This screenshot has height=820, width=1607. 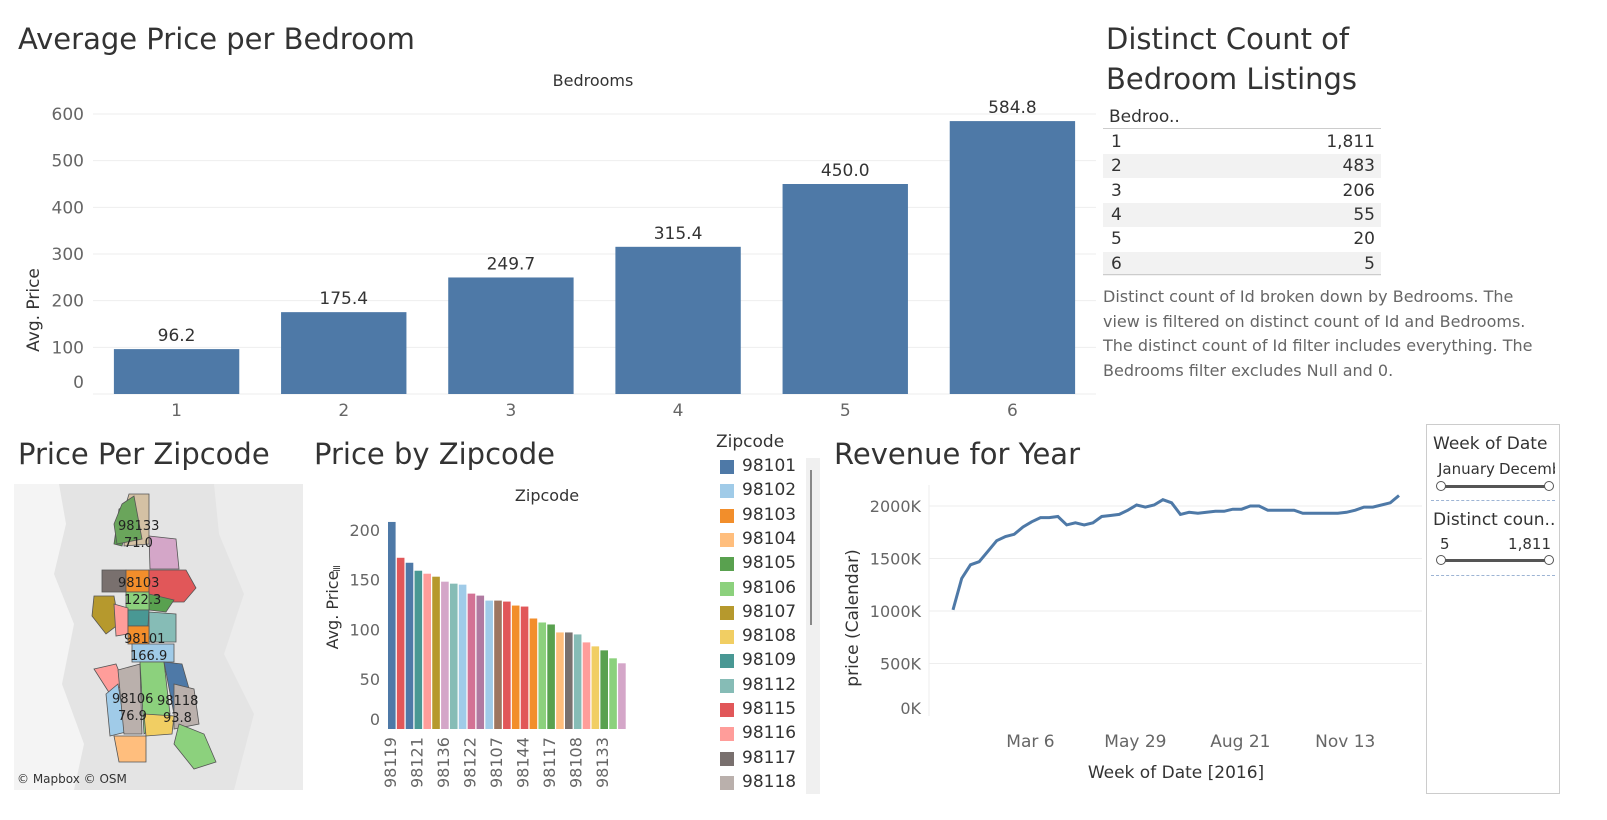 I want to click on y-tick-label: 100, so click(x=68, y=348).